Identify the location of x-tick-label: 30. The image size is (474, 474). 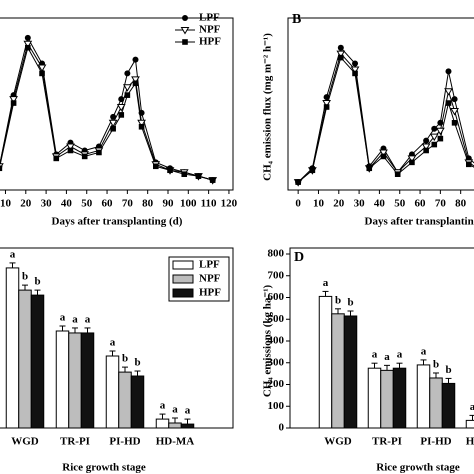
(360, 204).